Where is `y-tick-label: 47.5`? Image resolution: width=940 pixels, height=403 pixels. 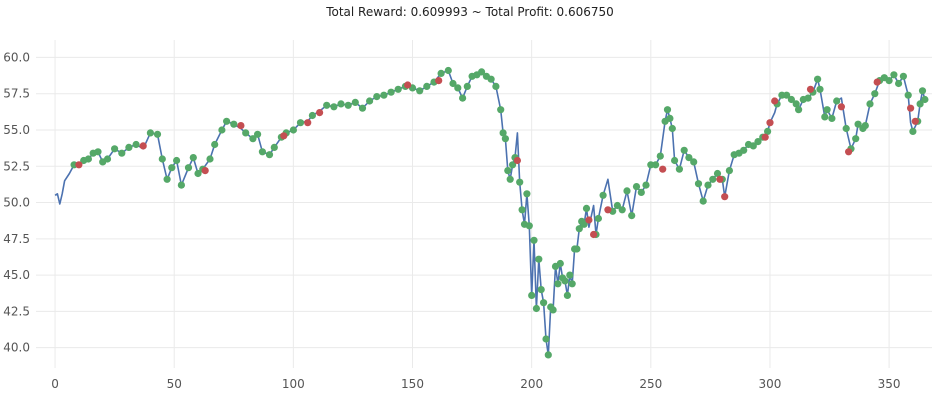 y-tick-label: 47.5 is located at coordinates (16, 239).